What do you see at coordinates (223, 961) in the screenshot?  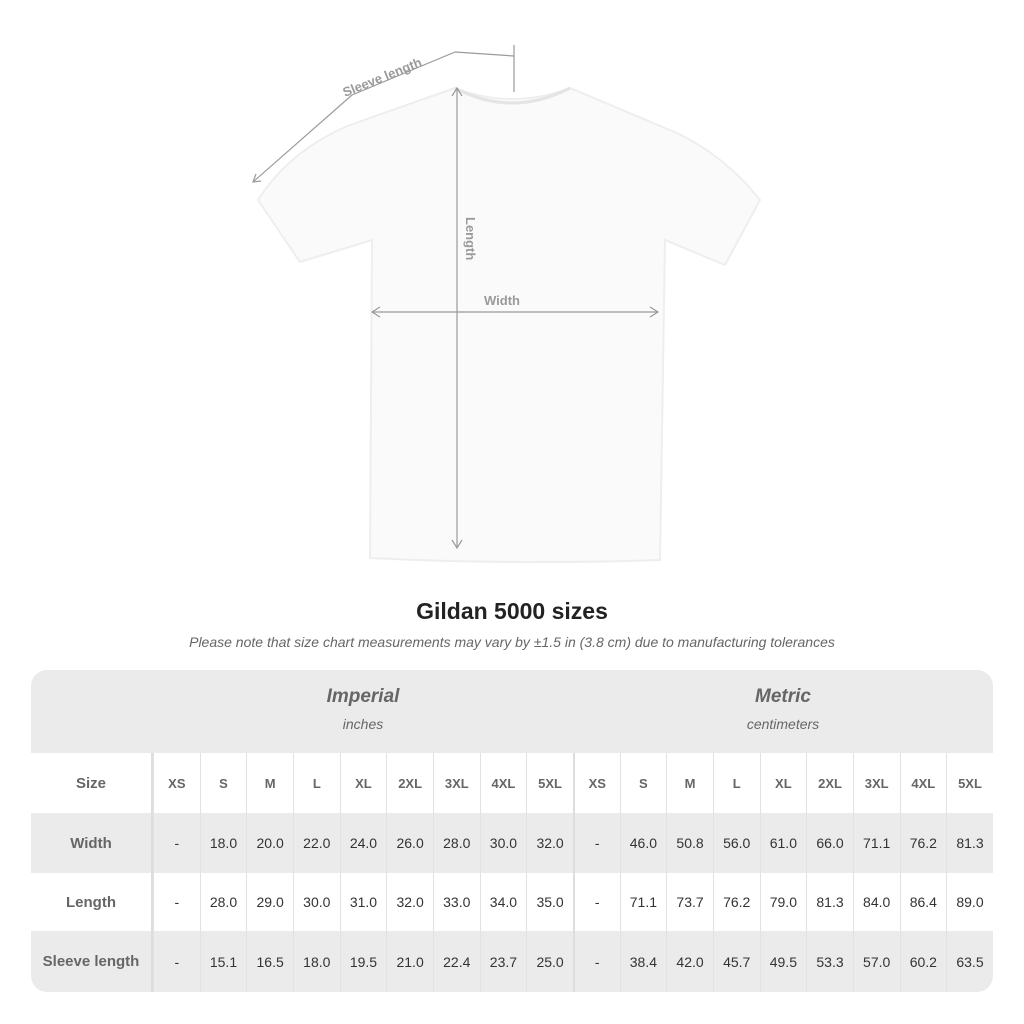 I see `imperial-value-cell: 15.1` at bounding box center [223, 961].